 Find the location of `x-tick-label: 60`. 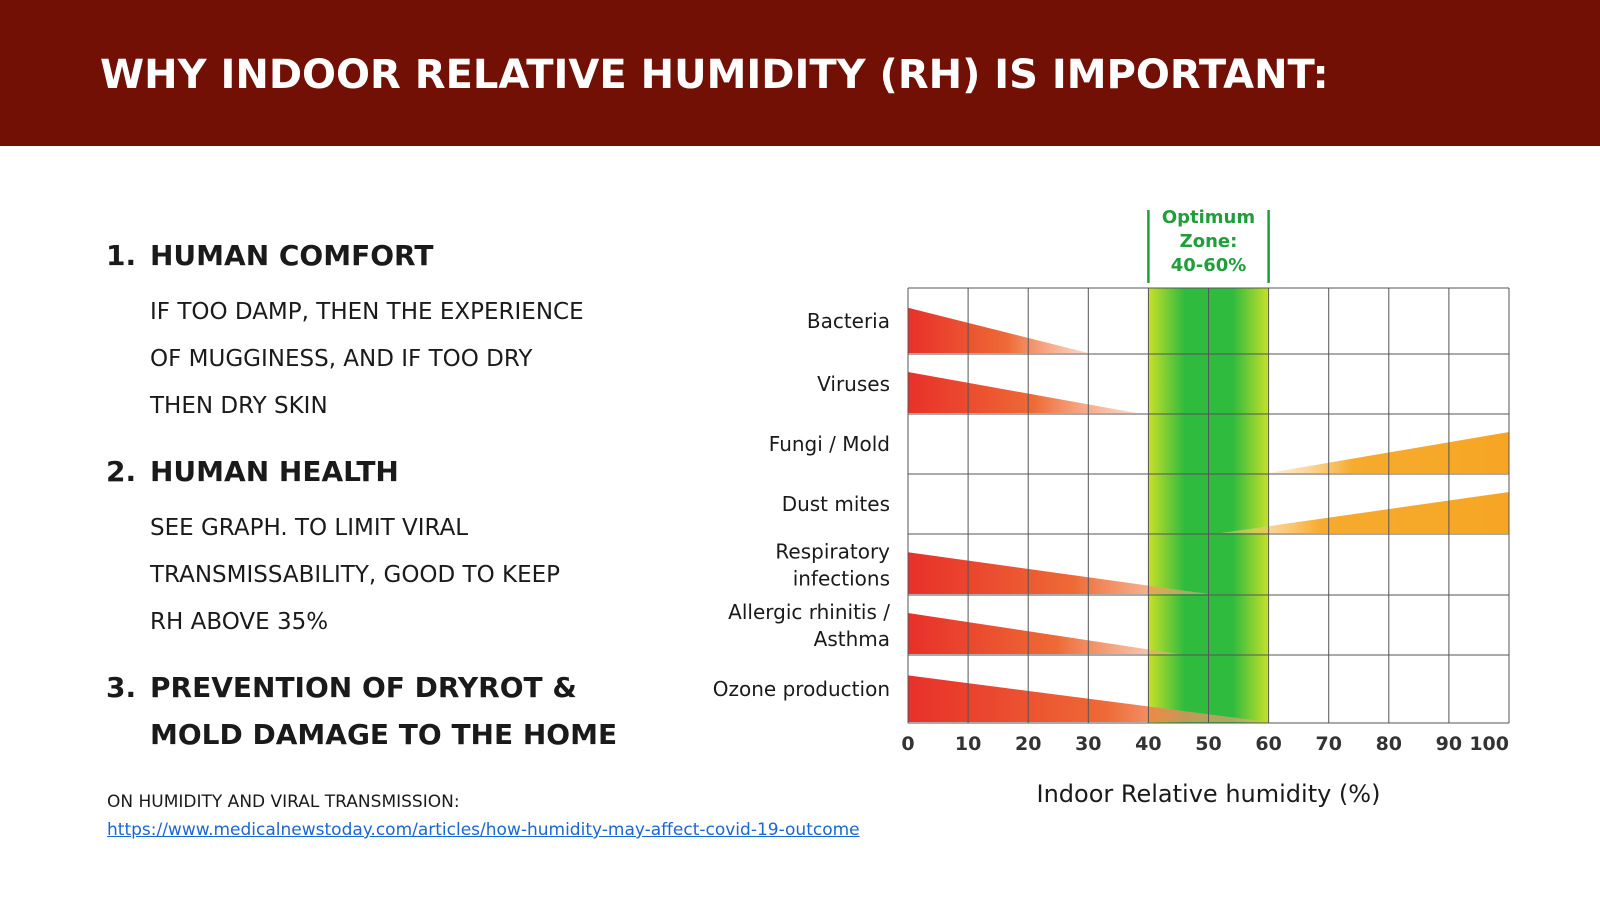

x-tick-label: 60 is located at coordinates (1268, 744).